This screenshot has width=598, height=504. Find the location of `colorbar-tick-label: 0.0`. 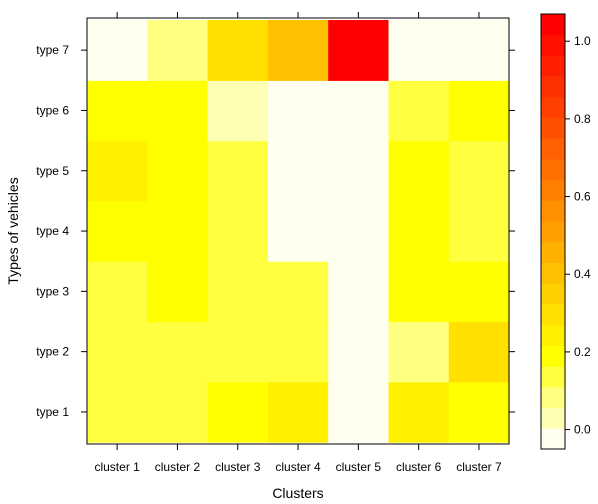

colorbar-tick-label: 0.0 is located at coordinates (582, 430).